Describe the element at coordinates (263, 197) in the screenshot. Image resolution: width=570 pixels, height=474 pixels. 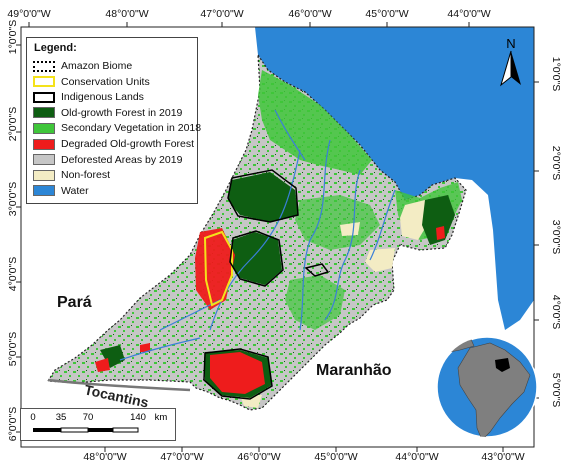
I see `old-growth-north` at that location.